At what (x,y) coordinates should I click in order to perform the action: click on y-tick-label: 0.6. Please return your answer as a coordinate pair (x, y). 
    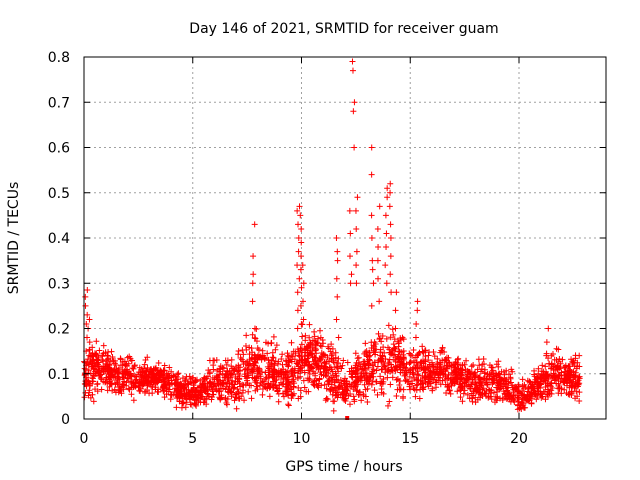
    Looking at the image, I should click on (59, 149).